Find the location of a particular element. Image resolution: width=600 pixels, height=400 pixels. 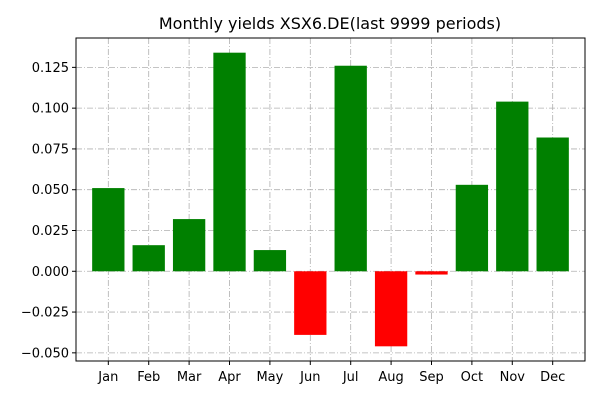

bar-jan is located at coordinates (108, 230).